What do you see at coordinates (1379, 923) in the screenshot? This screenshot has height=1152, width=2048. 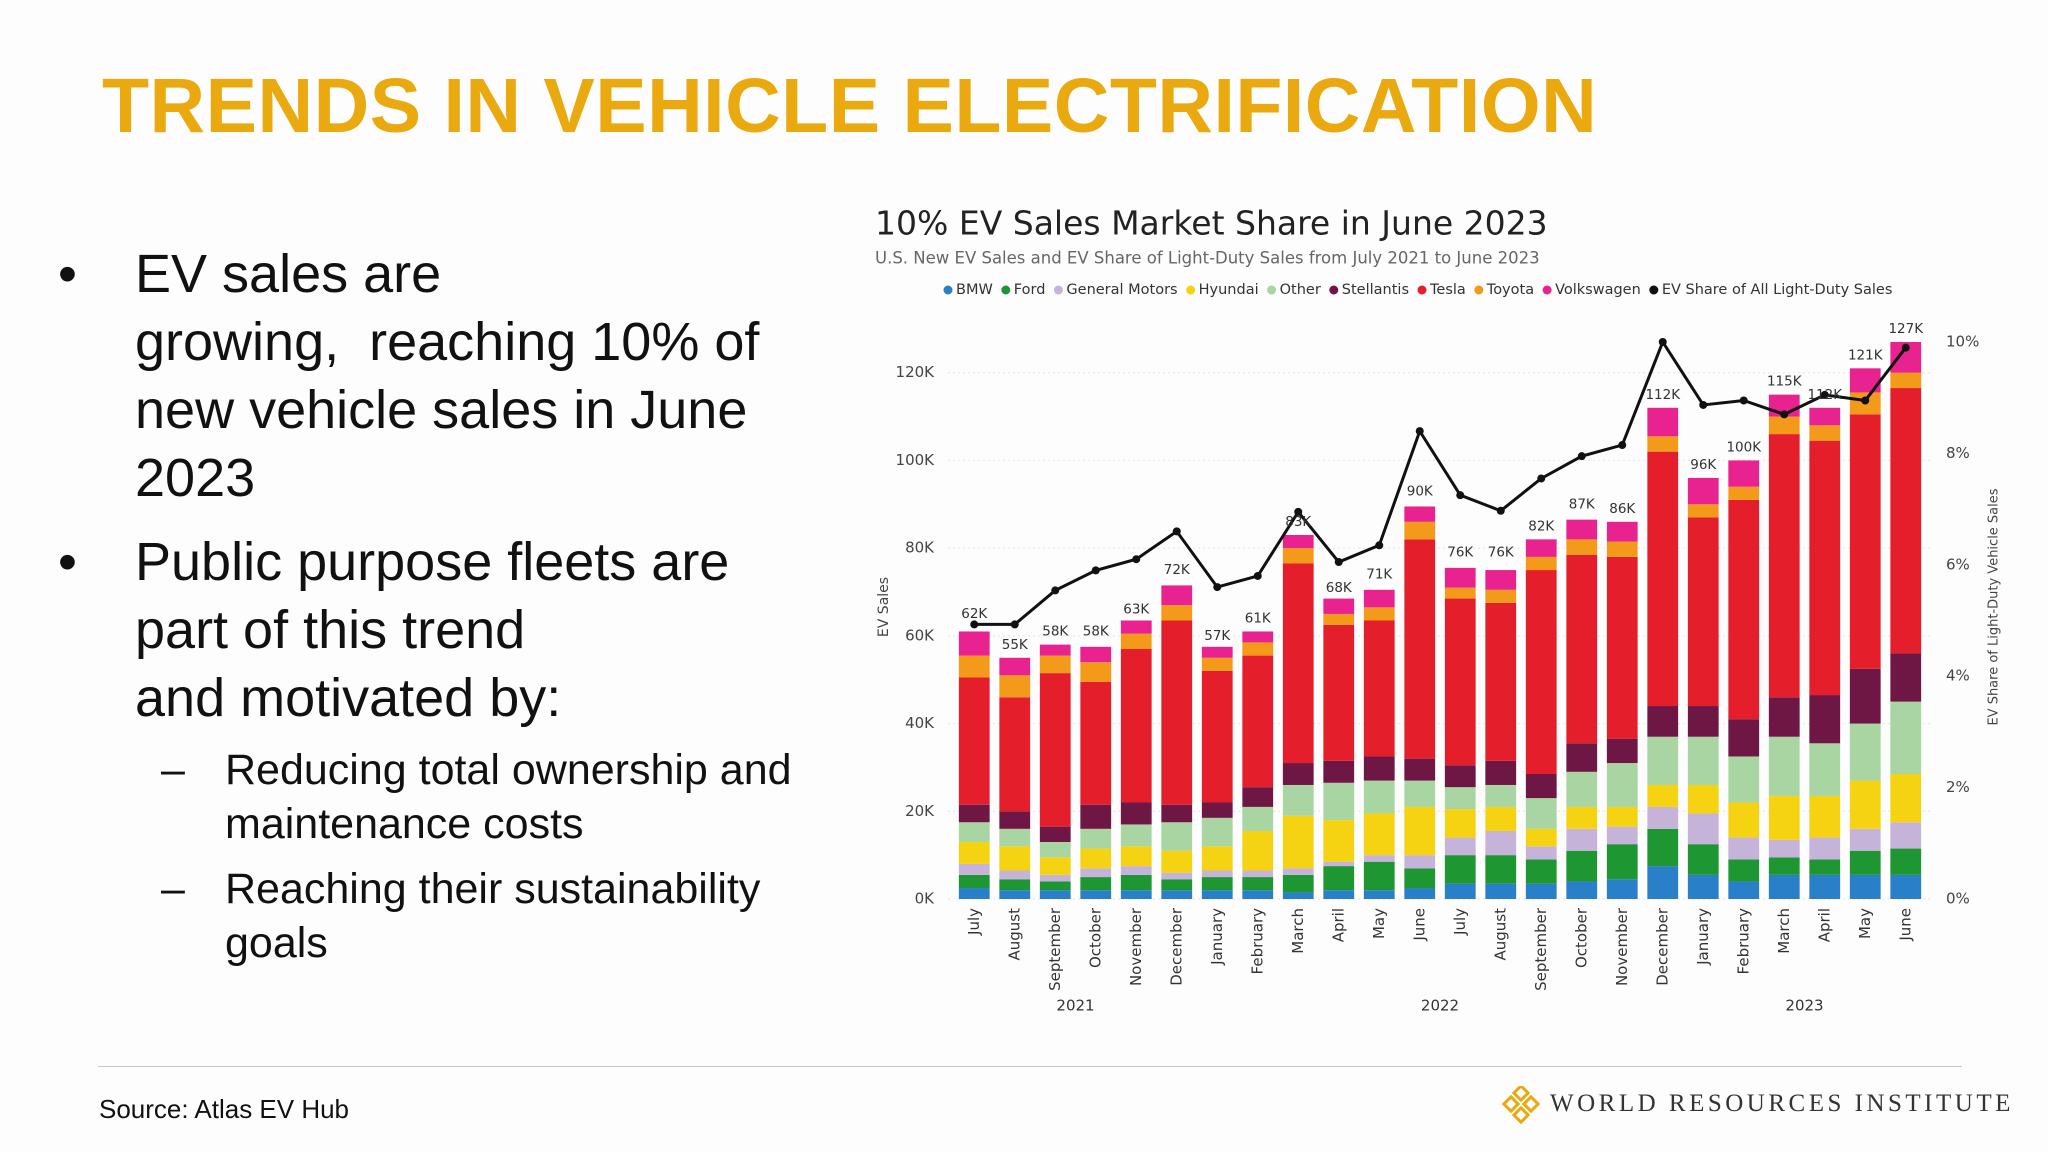 I see `x-tick-label: May` at bounding box center [1379, 923].